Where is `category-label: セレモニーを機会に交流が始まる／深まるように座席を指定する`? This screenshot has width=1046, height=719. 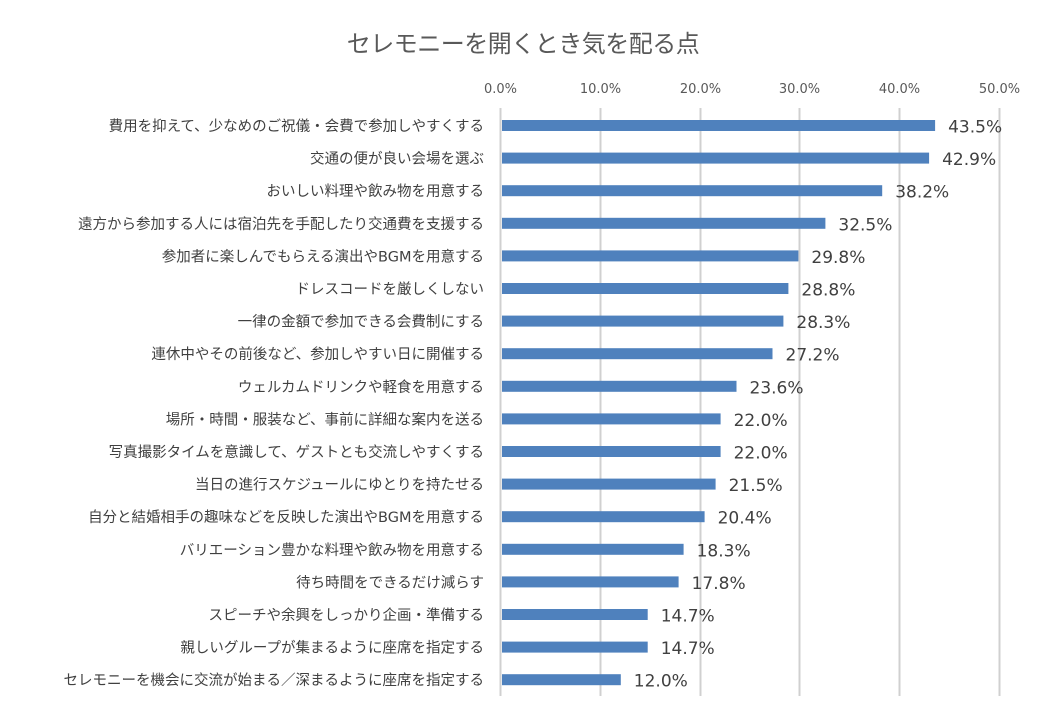 category-label: セレモニーを機会に交流が始まる／深まるように座席を指定する is located at coordinates (274, 680).